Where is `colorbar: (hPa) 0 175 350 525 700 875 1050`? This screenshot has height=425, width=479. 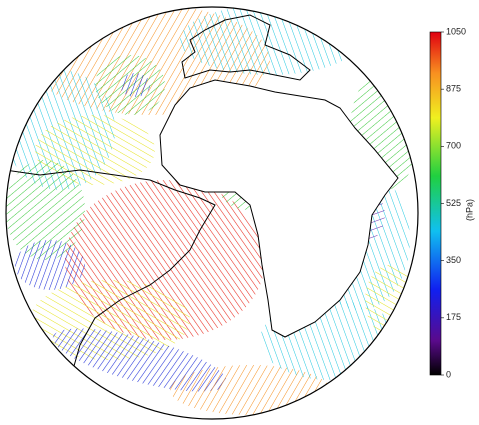
colorbar: (hPa) 0 175 350 525 700 875 1050 is located at coordinates (451, 202).